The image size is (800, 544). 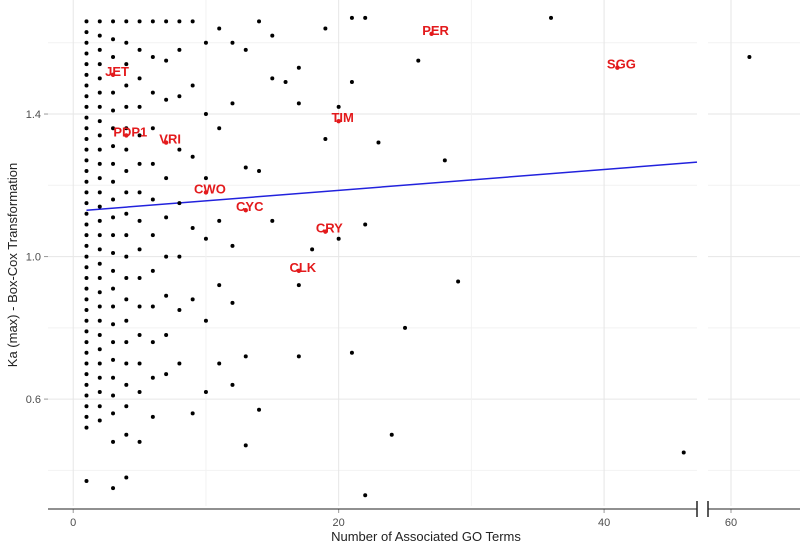 What do you see at coordinates (245, 210) in the screenshot?
I see `highlight-point-cyc` at bounding box center [245, 210].